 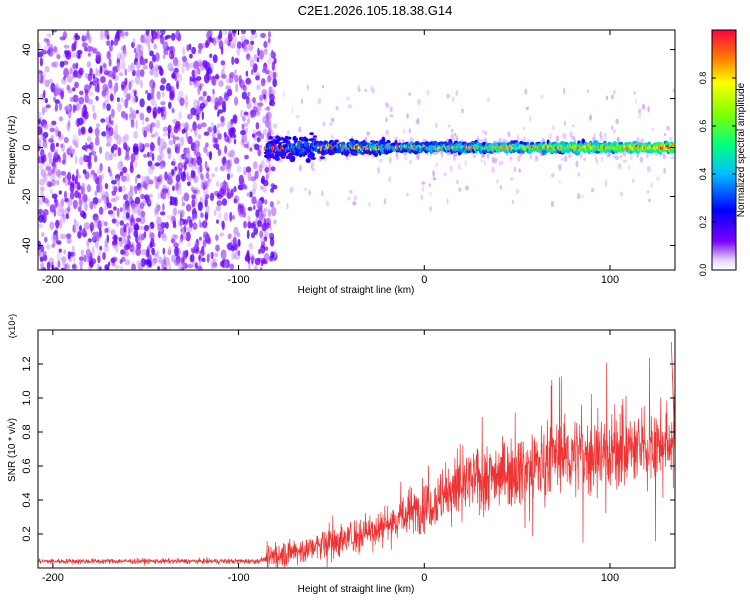 What do you see at coordinates (741, 149) in the screenshot?
I see `colorbar-label: Normalized spectral amplitude` at bounding box center [741, 149].